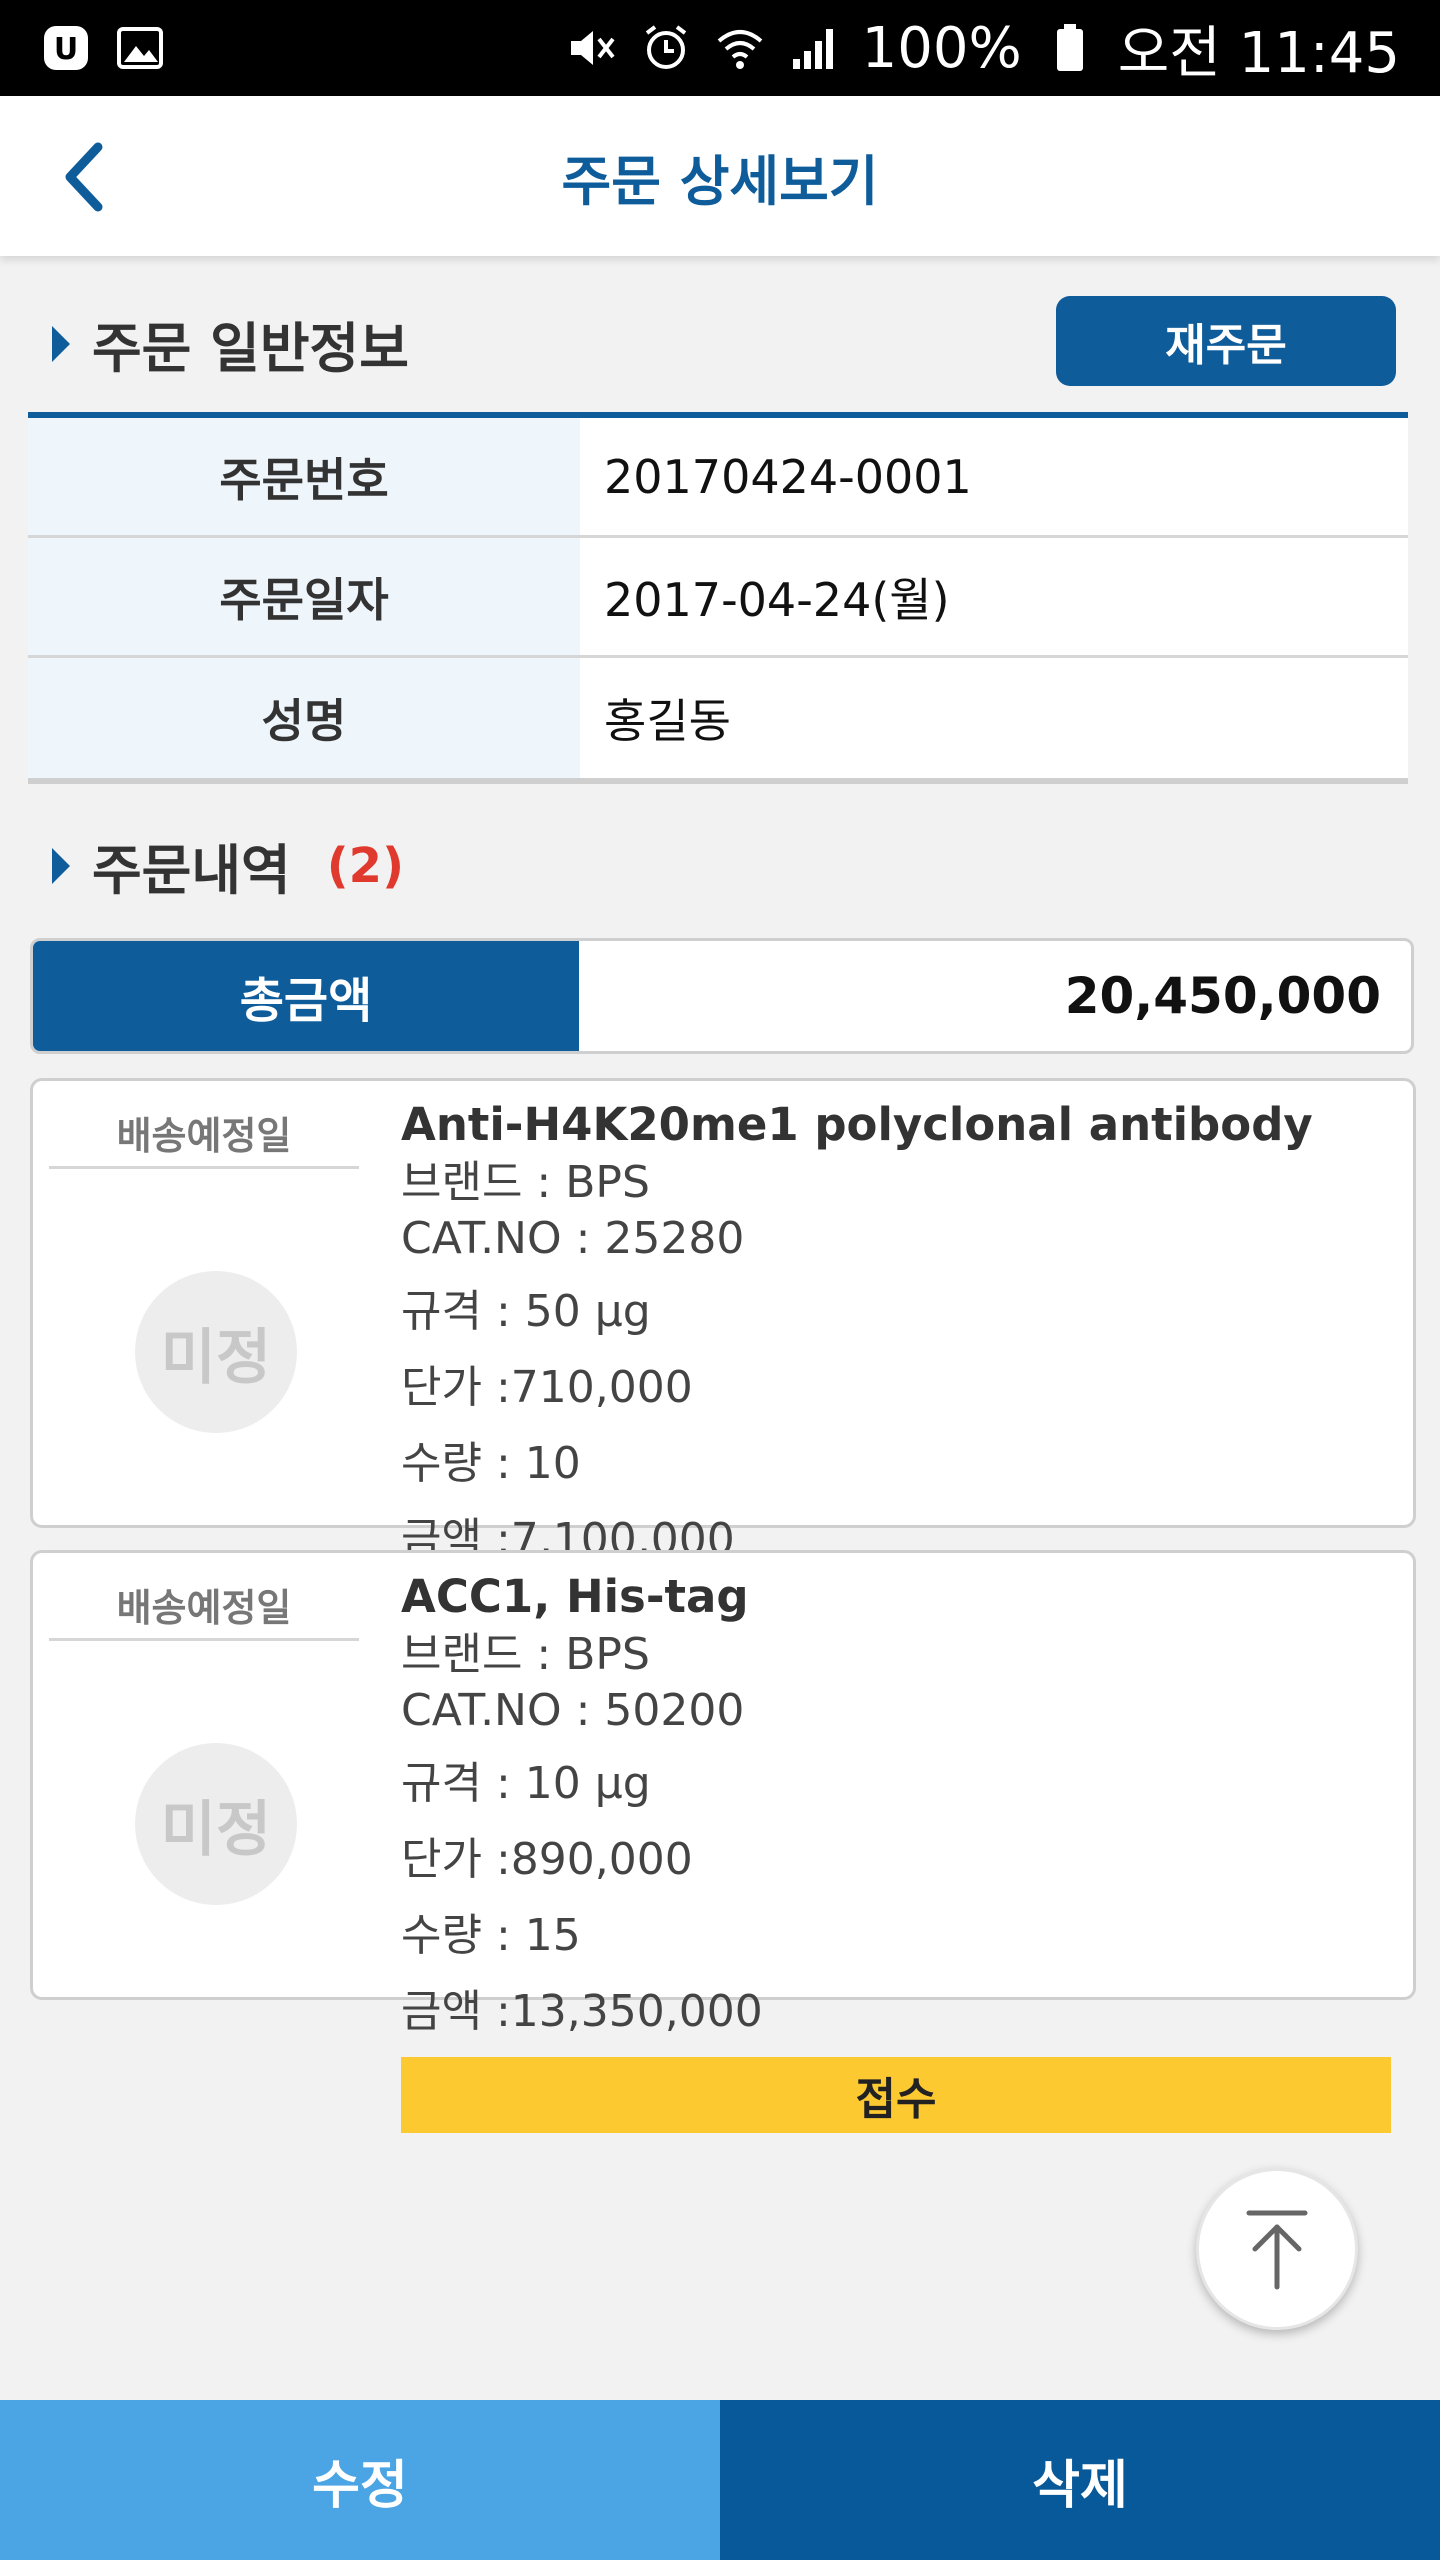  What do you see at coordinates (547, 1859) in the screenshot?
I see `product-unit-price: 단가 :890,000` at bounding box center [547, 1859].